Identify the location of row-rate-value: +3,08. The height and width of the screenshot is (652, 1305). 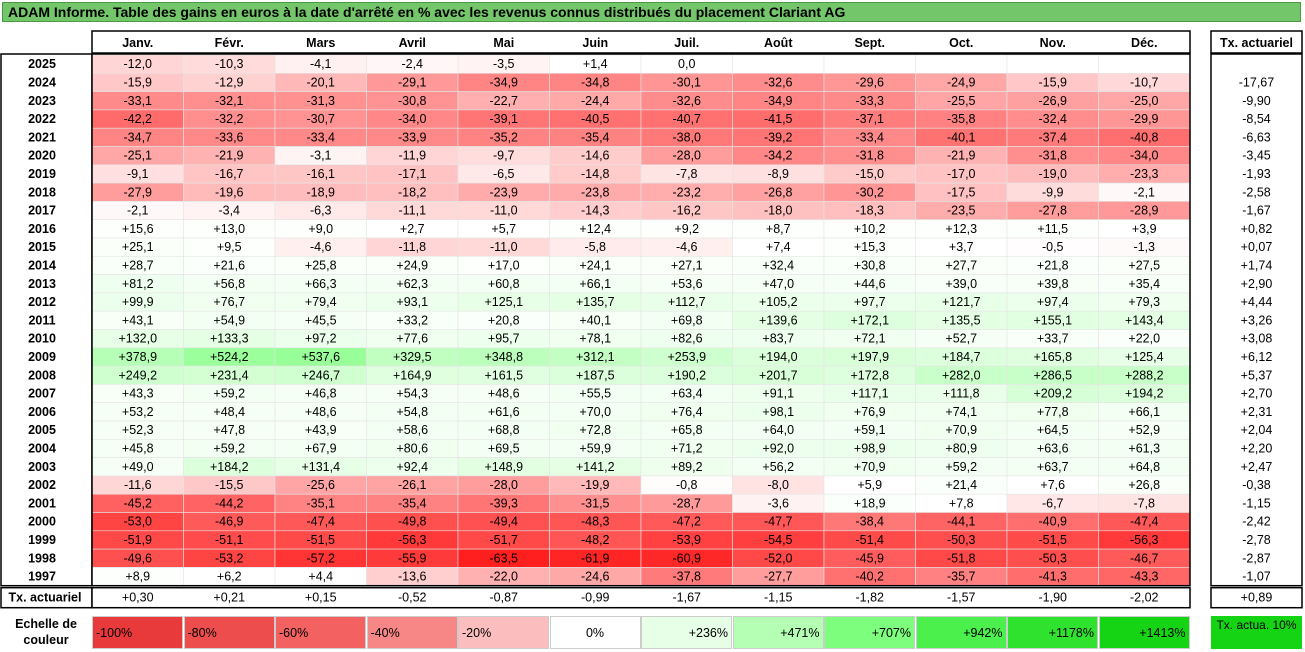
(1257, 339).